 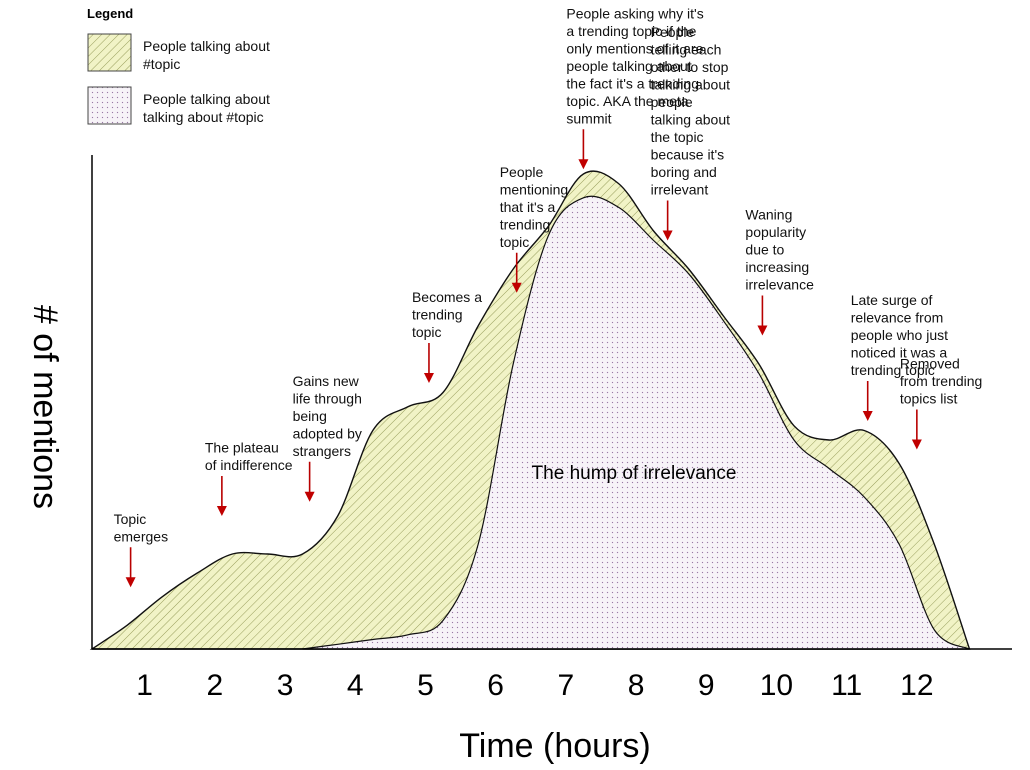 What do you see at coordinates (215, 685) in the screenshot?
I see `x-tick-label-2: 2` at bounding box center [215, 685].